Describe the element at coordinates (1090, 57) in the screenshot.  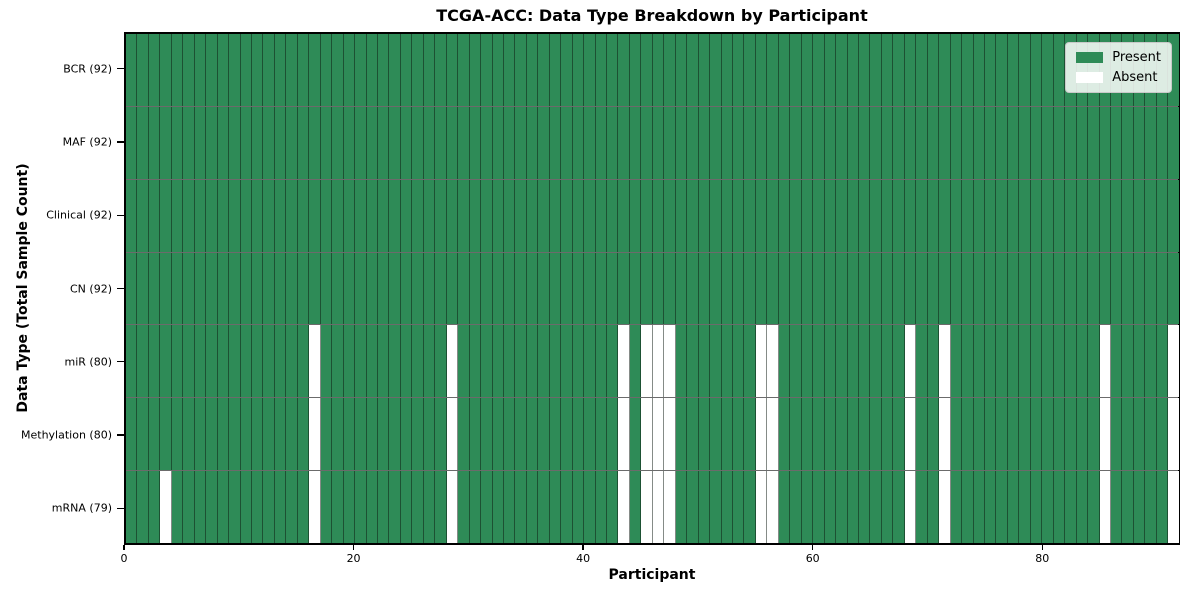
I see `legend-swatch-present-icon` at that location.